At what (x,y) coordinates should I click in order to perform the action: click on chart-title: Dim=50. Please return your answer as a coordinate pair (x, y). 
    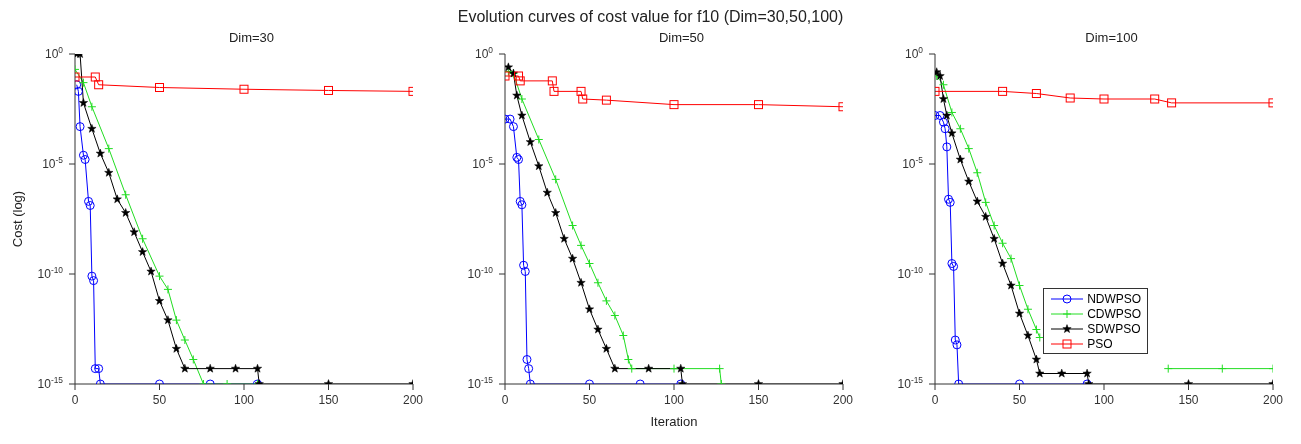
    Looking at the image, I should click on (681, 38).